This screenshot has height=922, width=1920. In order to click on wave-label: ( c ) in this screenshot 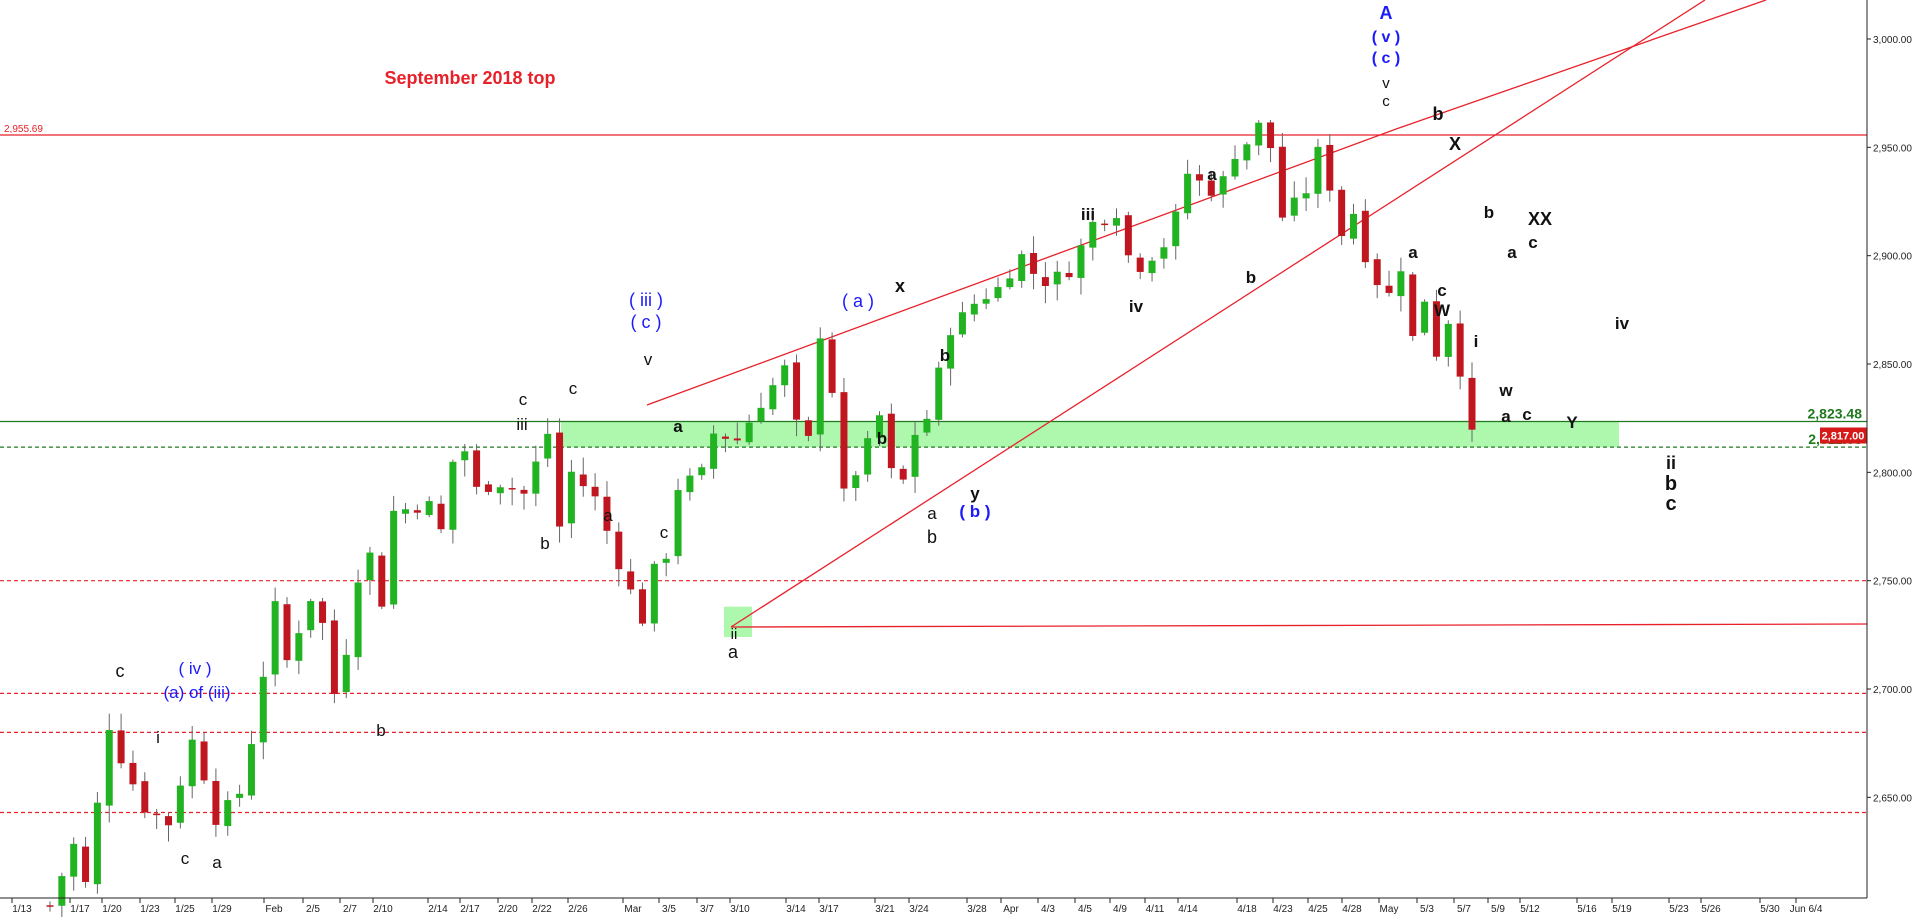, I will do `click(1386, 58)`.